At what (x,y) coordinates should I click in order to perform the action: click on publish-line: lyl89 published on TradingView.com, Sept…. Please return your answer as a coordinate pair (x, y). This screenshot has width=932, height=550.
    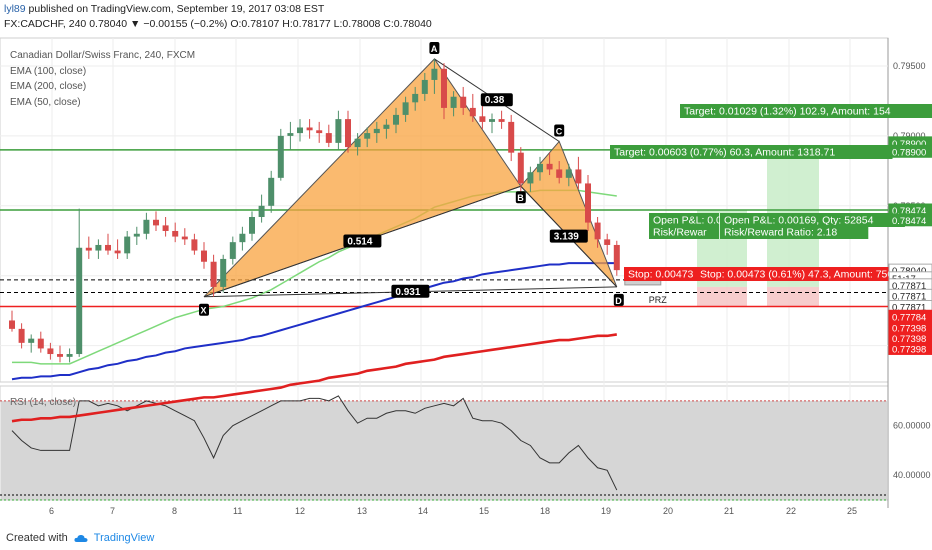
    Looking at the image, I should click on (164, 9).